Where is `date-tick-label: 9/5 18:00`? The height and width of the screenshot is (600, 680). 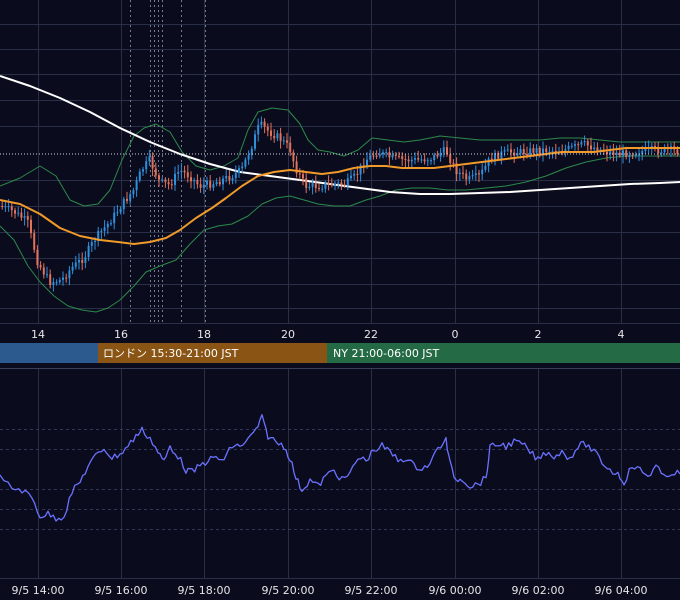
date-tick-label: 9/5 18:00 is located at coordinates (204, 590).